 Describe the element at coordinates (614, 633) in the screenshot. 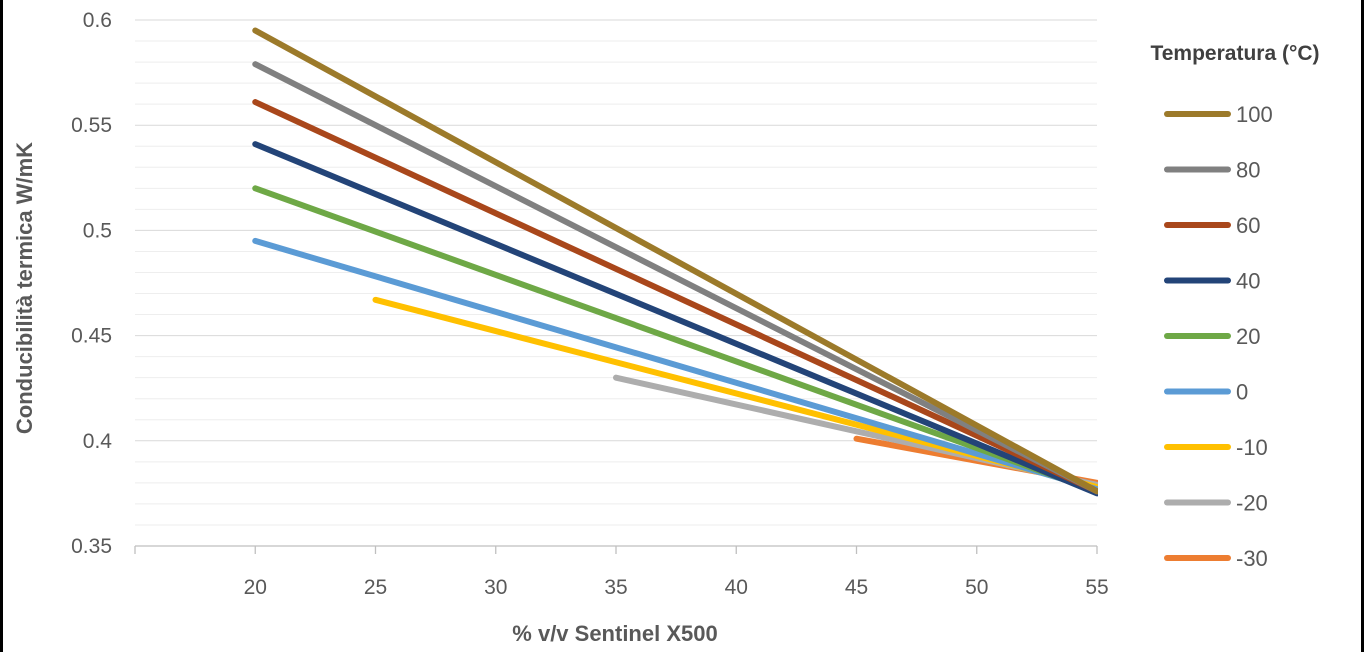

I see `x-axis-title: % v/v Sentinel X500` at that location.